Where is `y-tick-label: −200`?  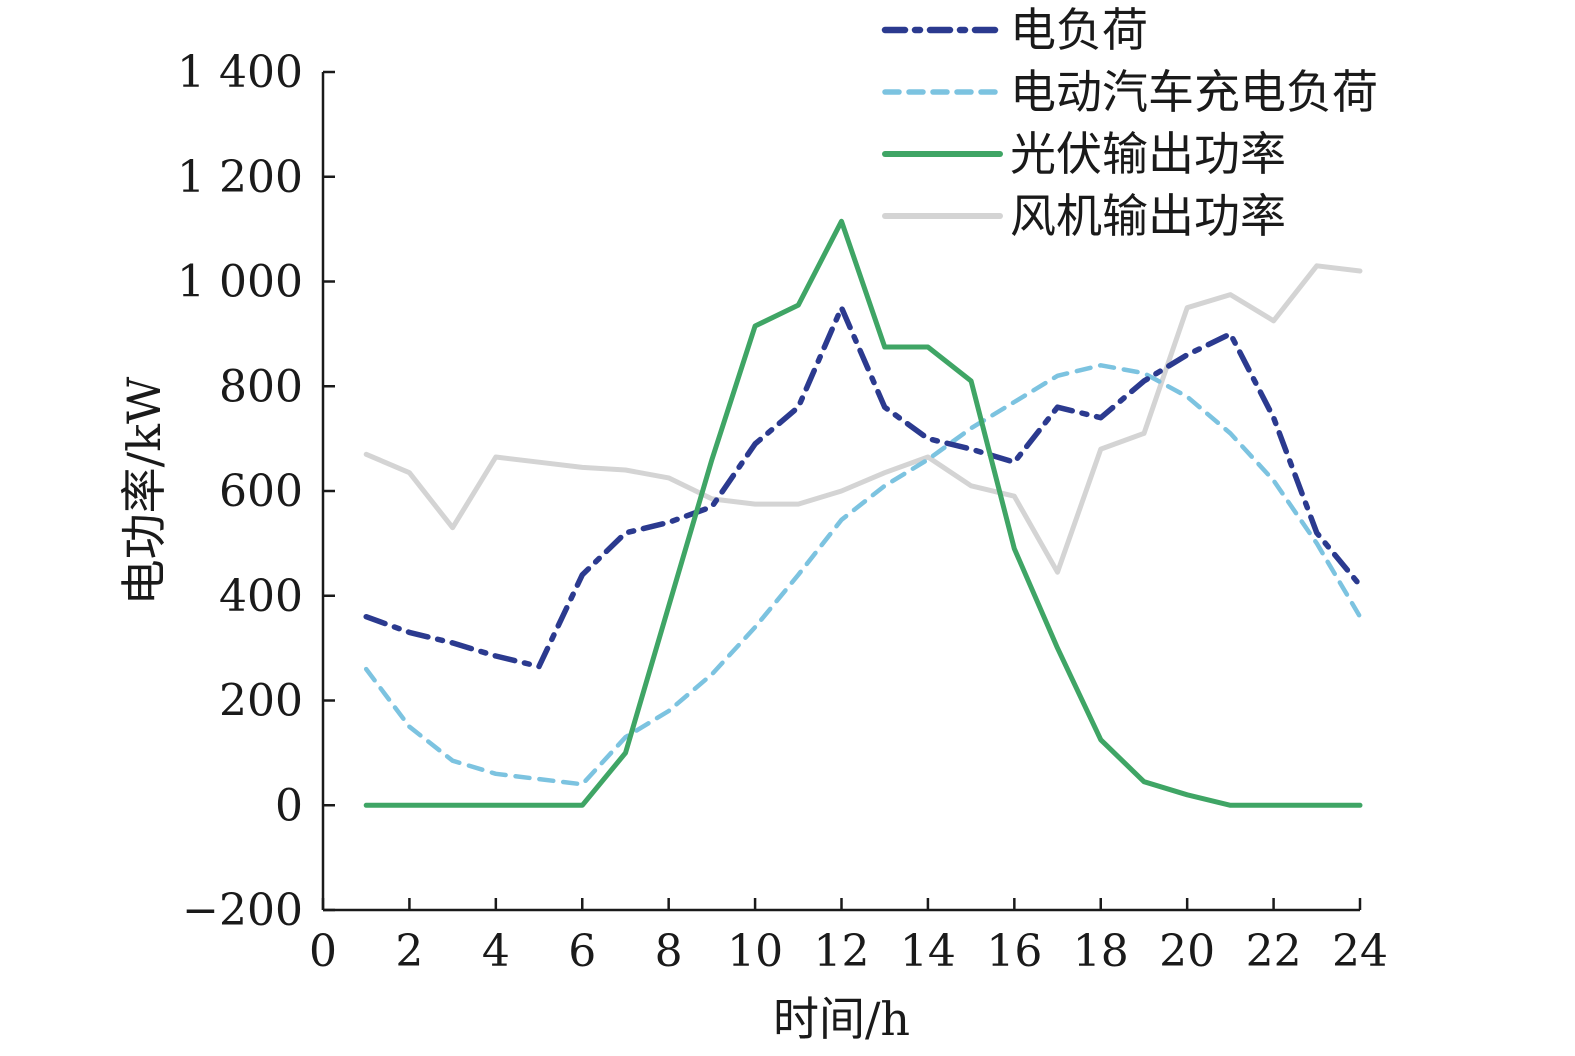 y-tick-label: −200 is located at coordinates (242, 910).